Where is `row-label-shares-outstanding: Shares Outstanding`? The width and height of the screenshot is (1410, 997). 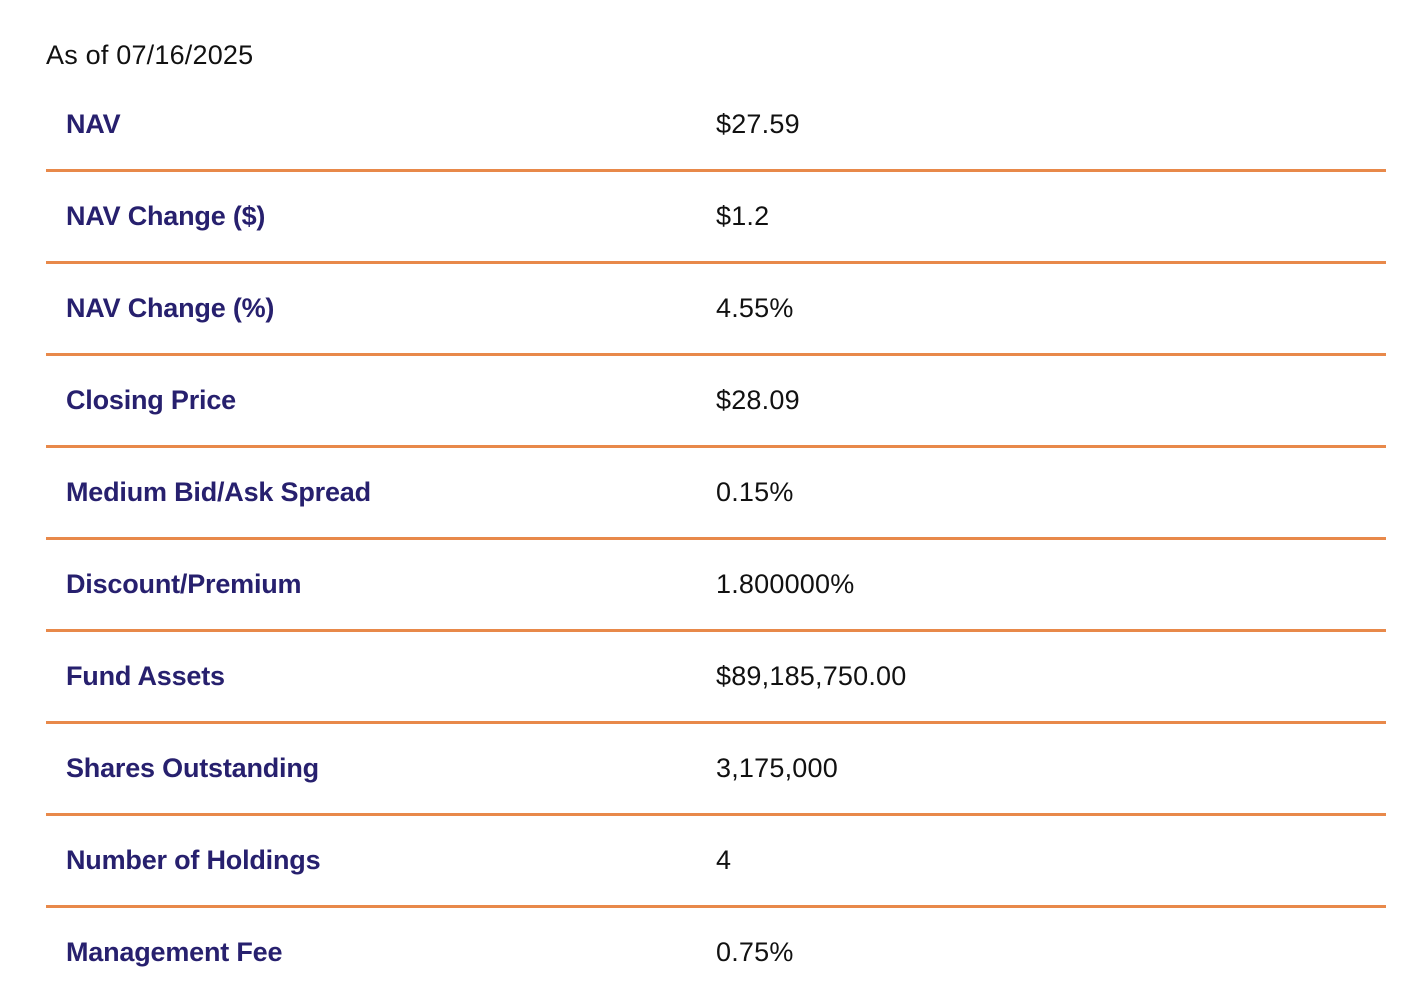
row-label-shares-outstanding: Shares Outstanding is located at coordinates (192, 768).